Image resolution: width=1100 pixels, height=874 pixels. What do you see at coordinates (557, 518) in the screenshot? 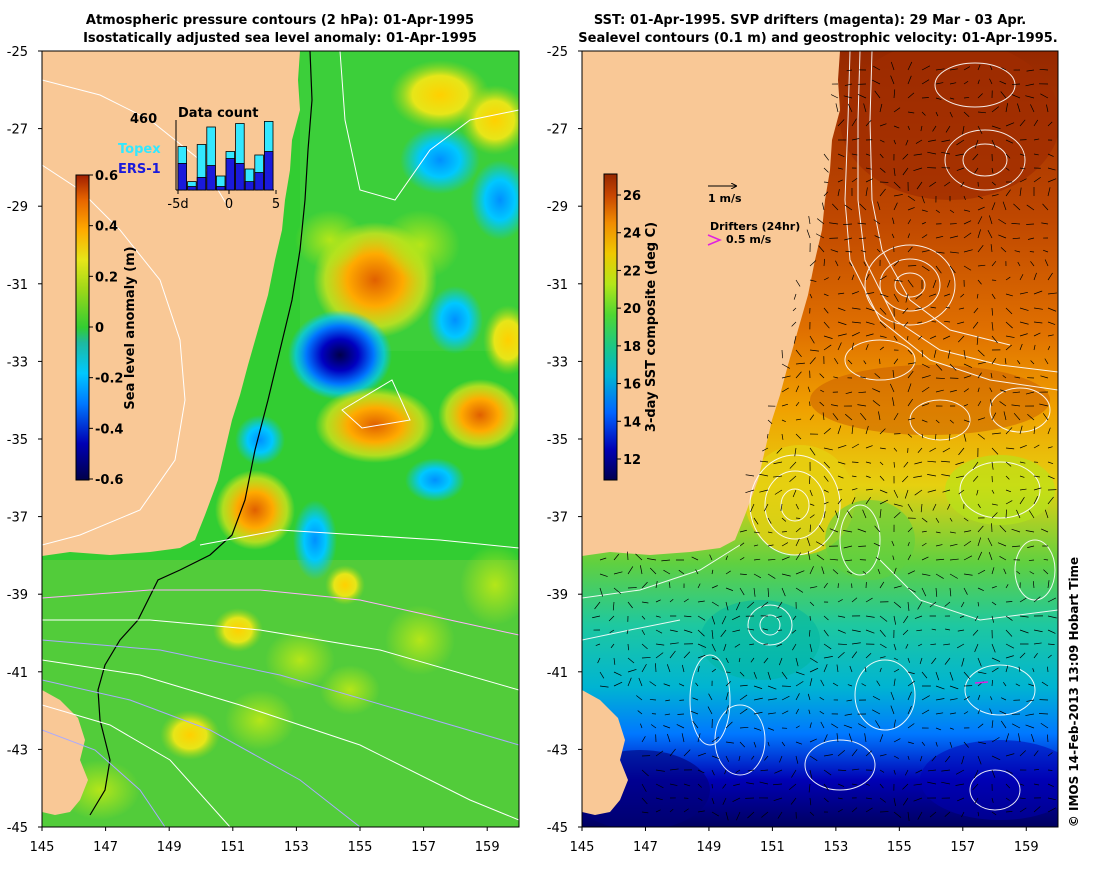
I see `right-ytick-label: -37` at bounding box center [557, 518].